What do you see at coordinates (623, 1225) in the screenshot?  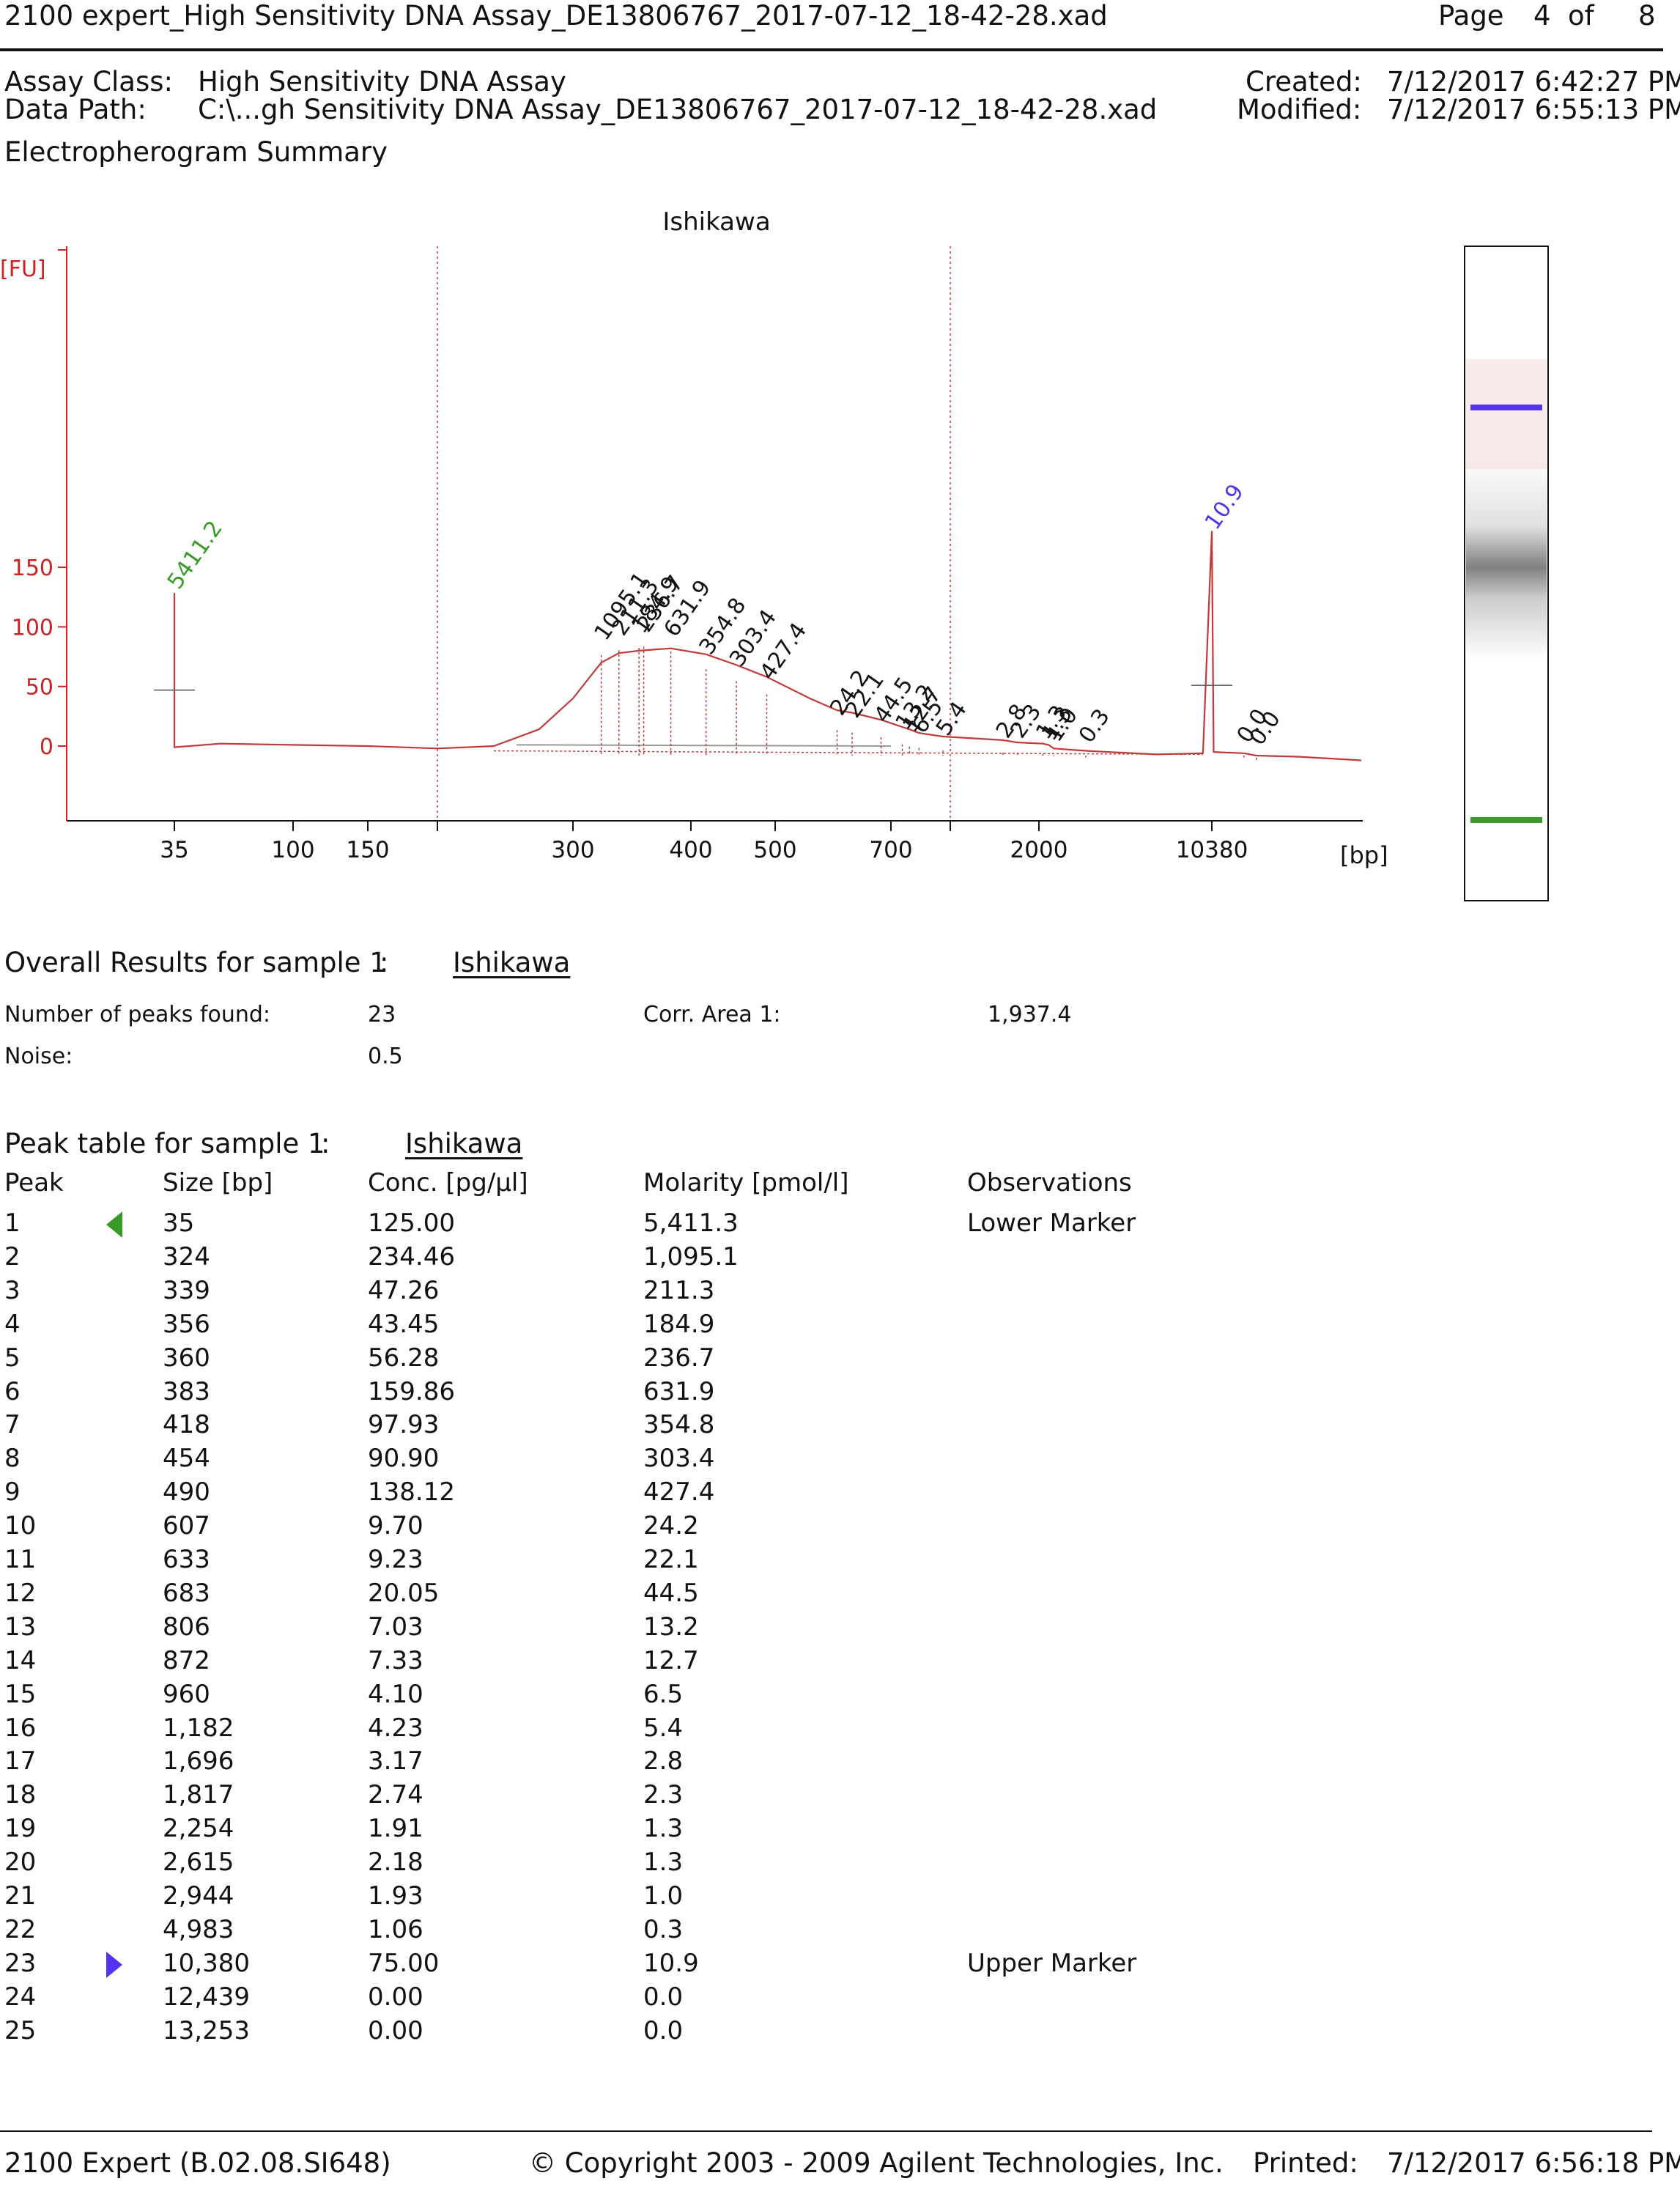 I see `table-row: 1 35 125.00 5,411.3 Lower Marker` at bounding box center [623, 1225].